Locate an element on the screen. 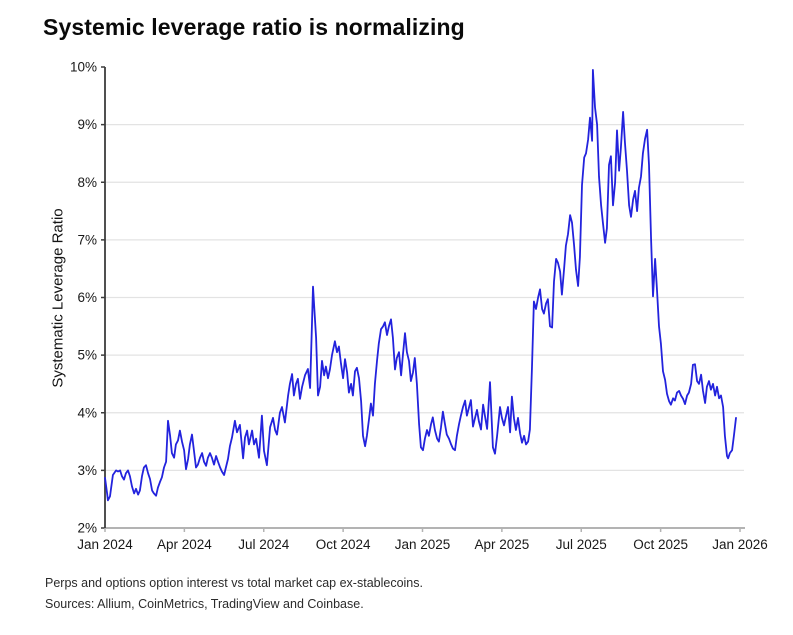 The image size is (793, 635). x-tick-label: Jan 2026 is located at coordinates (740, 544).